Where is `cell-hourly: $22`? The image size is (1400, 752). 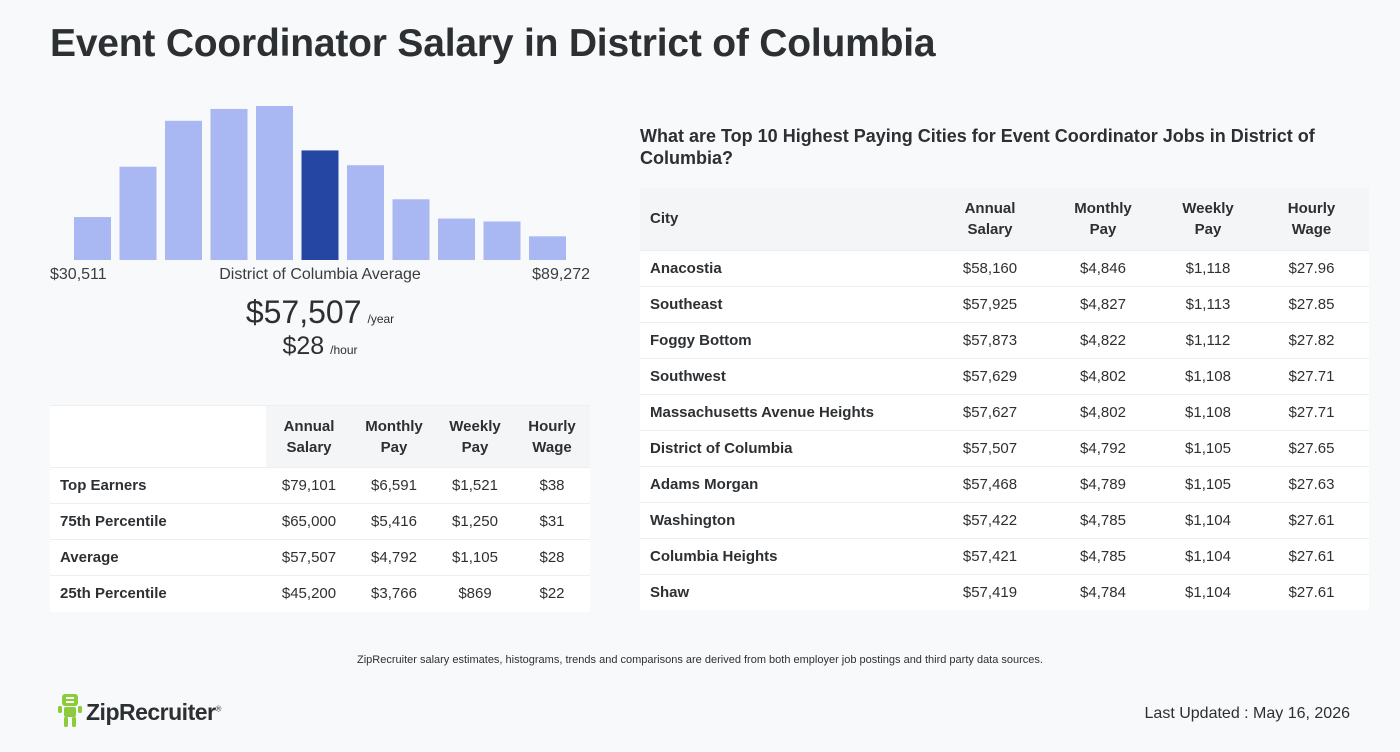 cell-hourly: $22 is located at coordinates (552, 593).